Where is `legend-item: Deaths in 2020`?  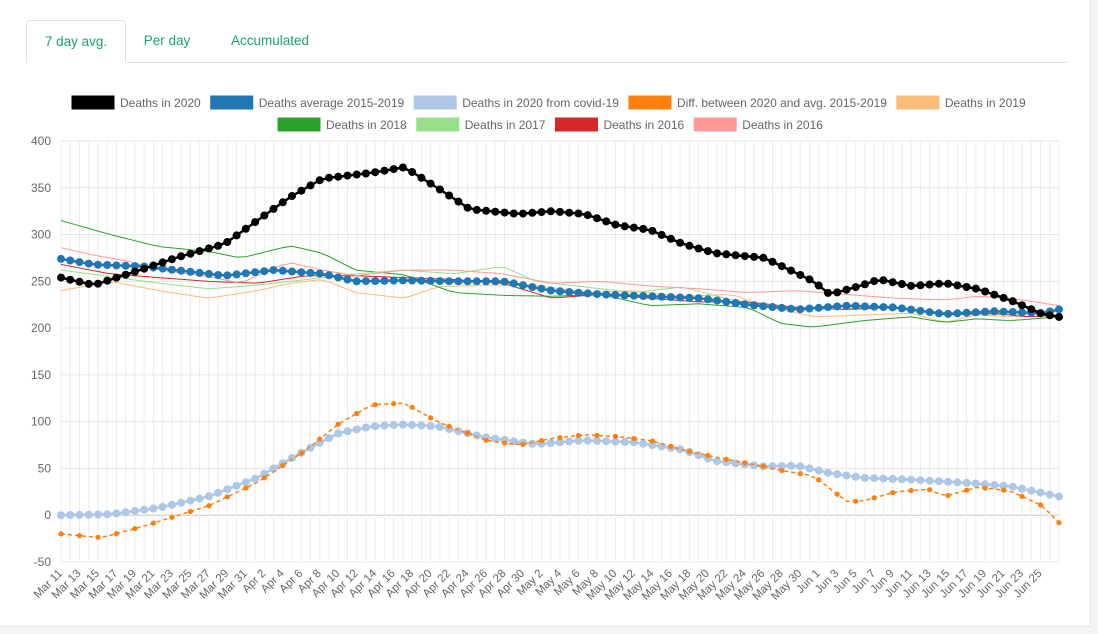
legend-item: Deaths in 2020 is located at coordinates (136, 102).